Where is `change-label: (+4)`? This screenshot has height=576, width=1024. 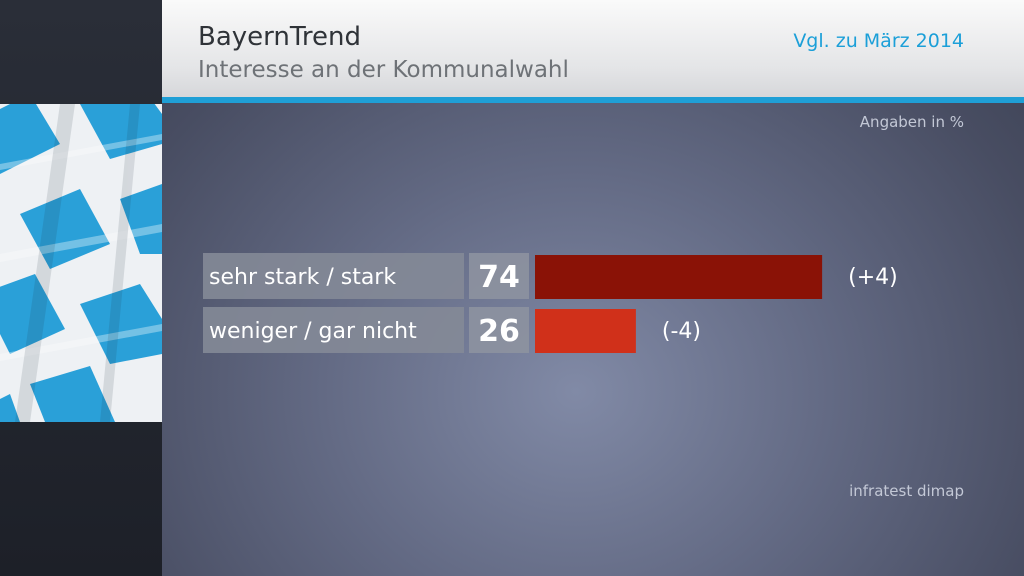
change-label: (+4) is located at coordinates (873, 277).